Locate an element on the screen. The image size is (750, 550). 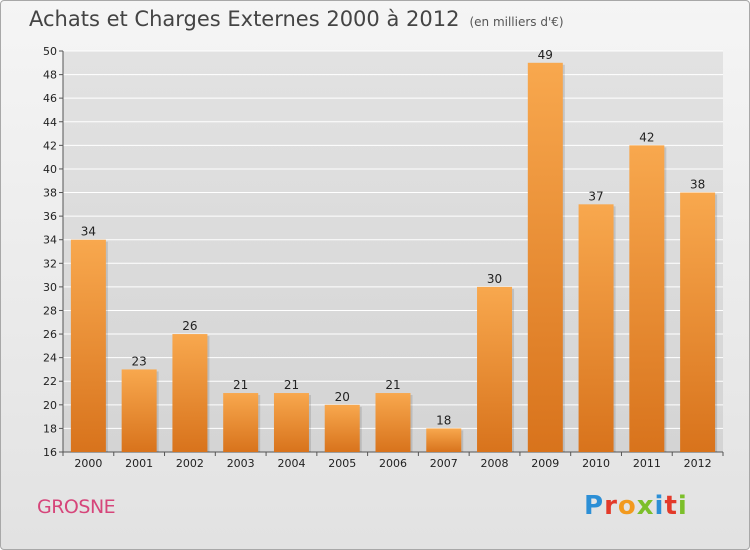
x-tick-label: 2006 is located at coordinates (393, 463).